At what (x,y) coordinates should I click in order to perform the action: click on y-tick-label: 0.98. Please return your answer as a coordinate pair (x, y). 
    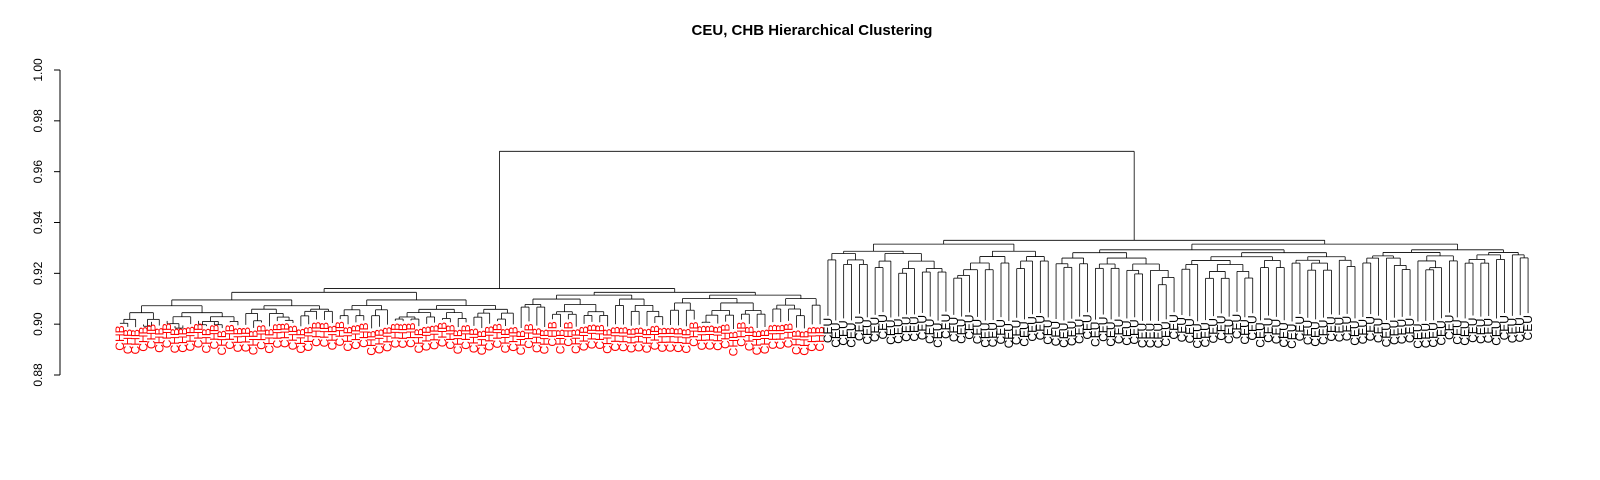
    Looking at the image, I should click on (38, 121).